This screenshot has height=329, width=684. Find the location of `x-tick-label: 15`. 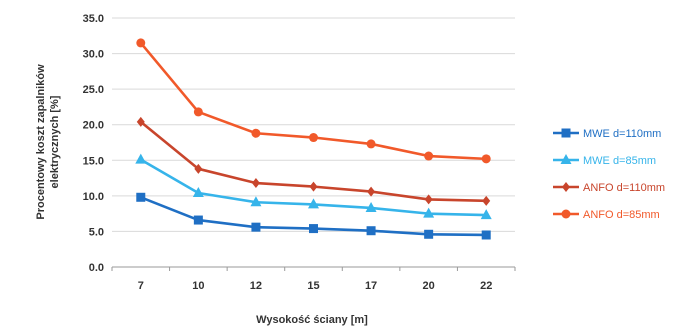

x-tick-label: 15 is located at coordinates (313, 286).